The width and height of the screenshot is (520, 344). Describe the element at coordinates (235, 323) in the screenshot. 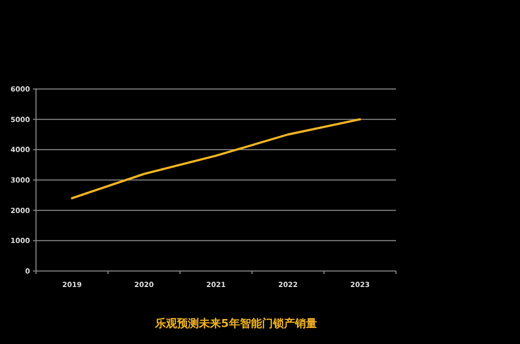

I see `text: 乐观预测未来5年智能门锁产销量` at that location.